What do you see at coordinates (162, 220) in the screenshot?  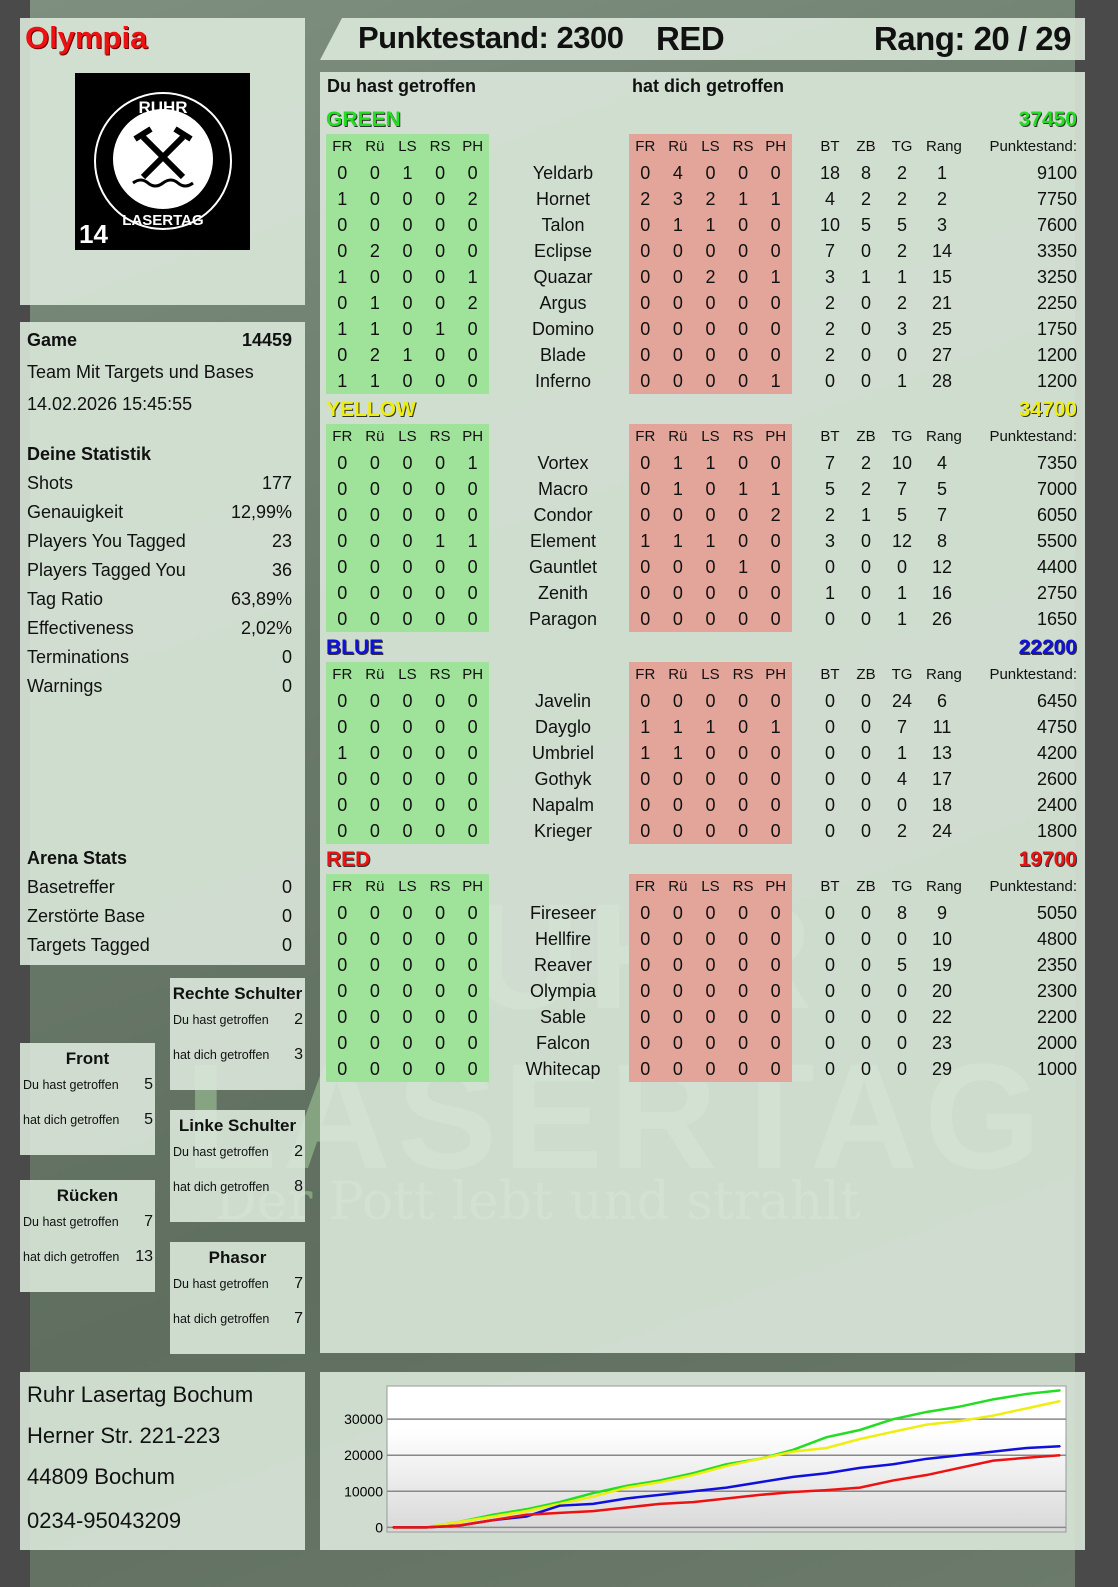 I see `logo-text-bottom: LASERTAG` at bounding box center [162, 220].